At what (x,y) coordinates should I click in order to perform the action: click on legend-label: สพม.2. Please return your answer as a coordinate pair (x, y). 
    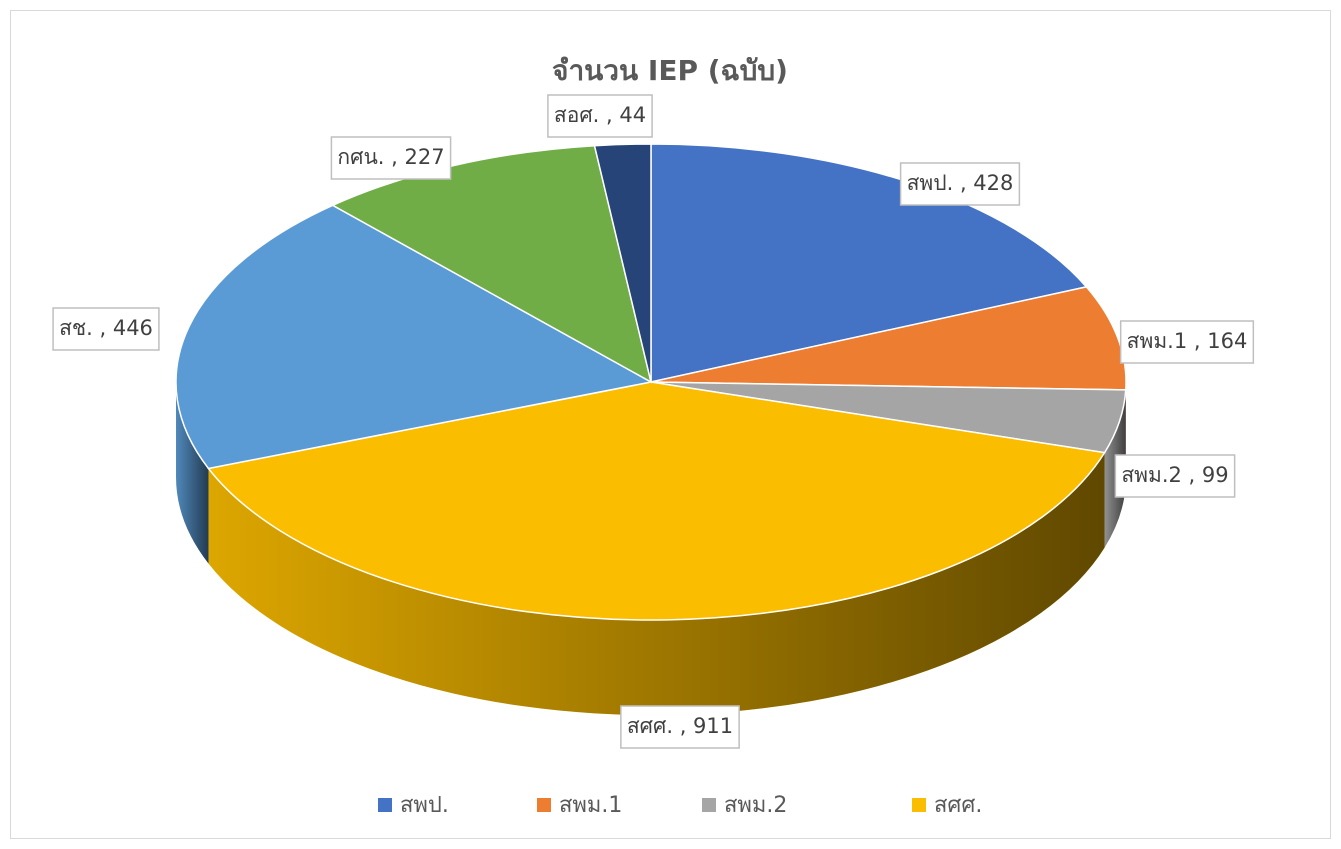
    Looking at the image, I should click on (755, 805).